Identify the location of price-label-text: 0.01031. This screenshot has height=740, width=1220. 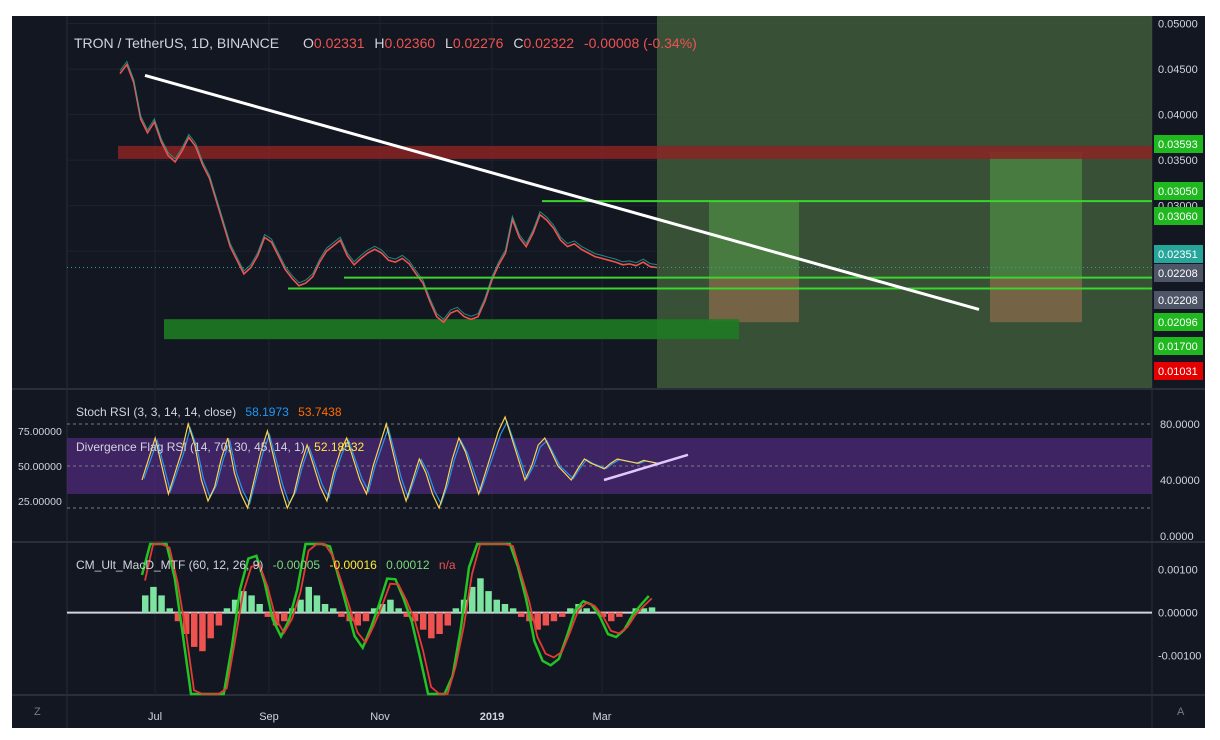
(1178, 372).